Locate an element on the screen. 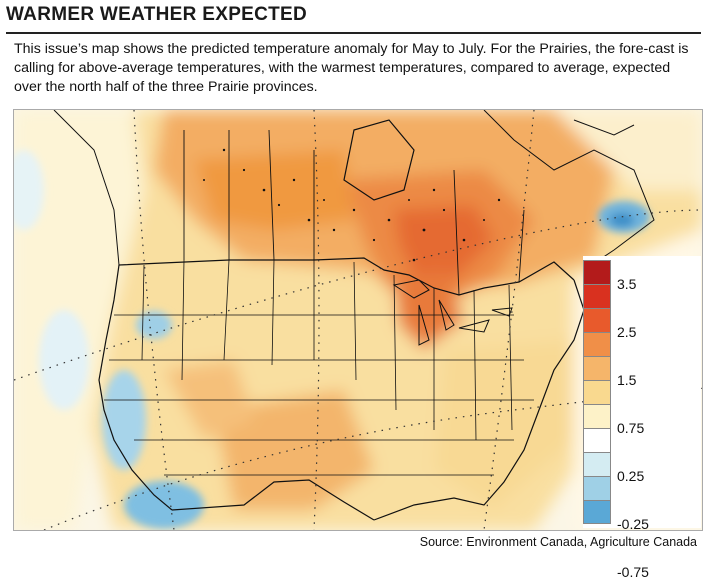 This screenshot has height=580, width=707. legend-label: 0.75 is located at coordinates (631, 428).